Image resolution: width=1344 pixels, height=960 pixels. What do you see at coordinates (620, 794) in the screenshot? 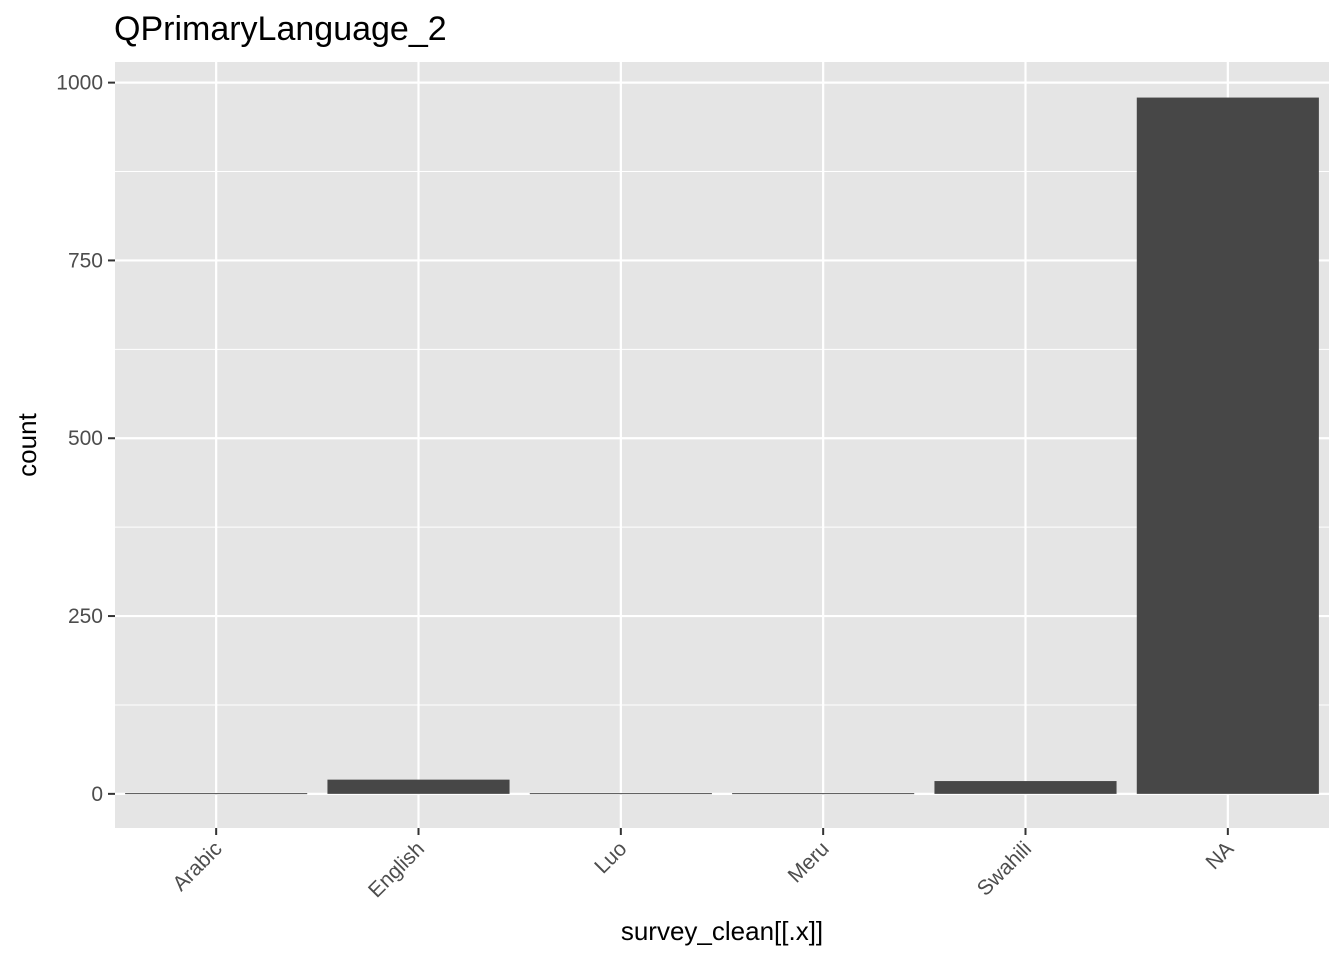
I see `bar-luo` at bounding box center [620, 794].